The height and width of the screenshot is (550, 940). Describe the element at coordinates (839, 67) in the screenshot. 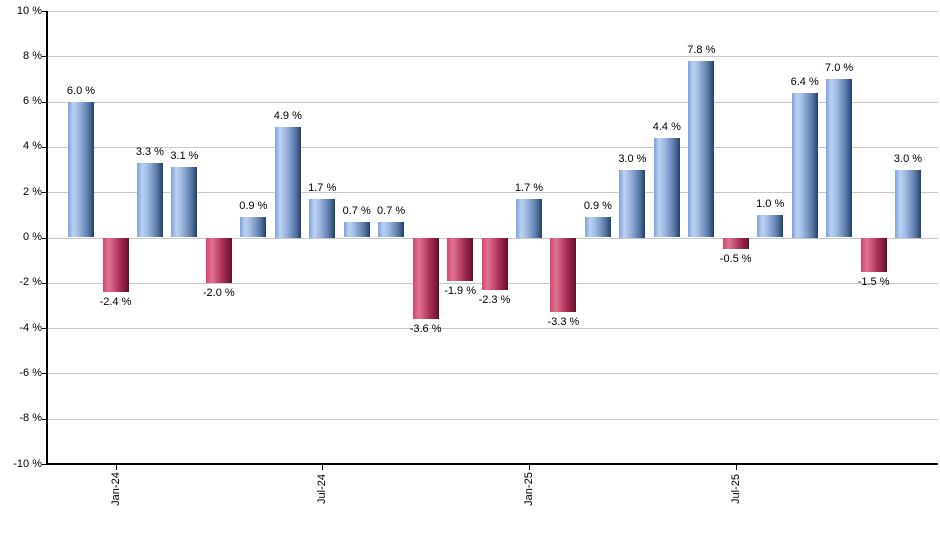

I see `bar-value-label: 7.0 %` at that location.